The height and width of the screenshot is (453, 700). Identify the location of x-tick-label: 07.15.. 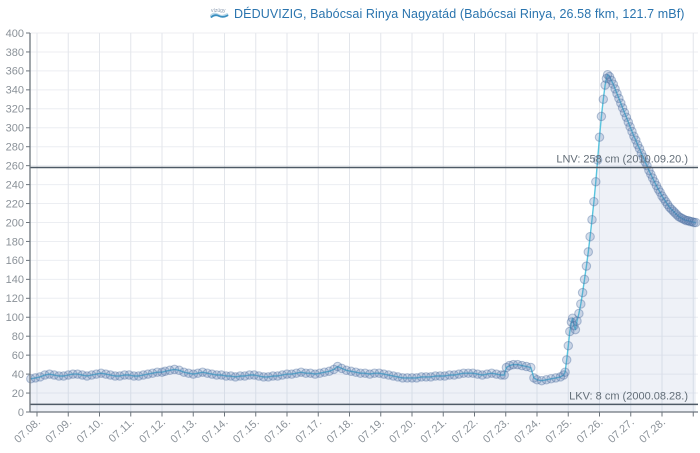
(246, 430).